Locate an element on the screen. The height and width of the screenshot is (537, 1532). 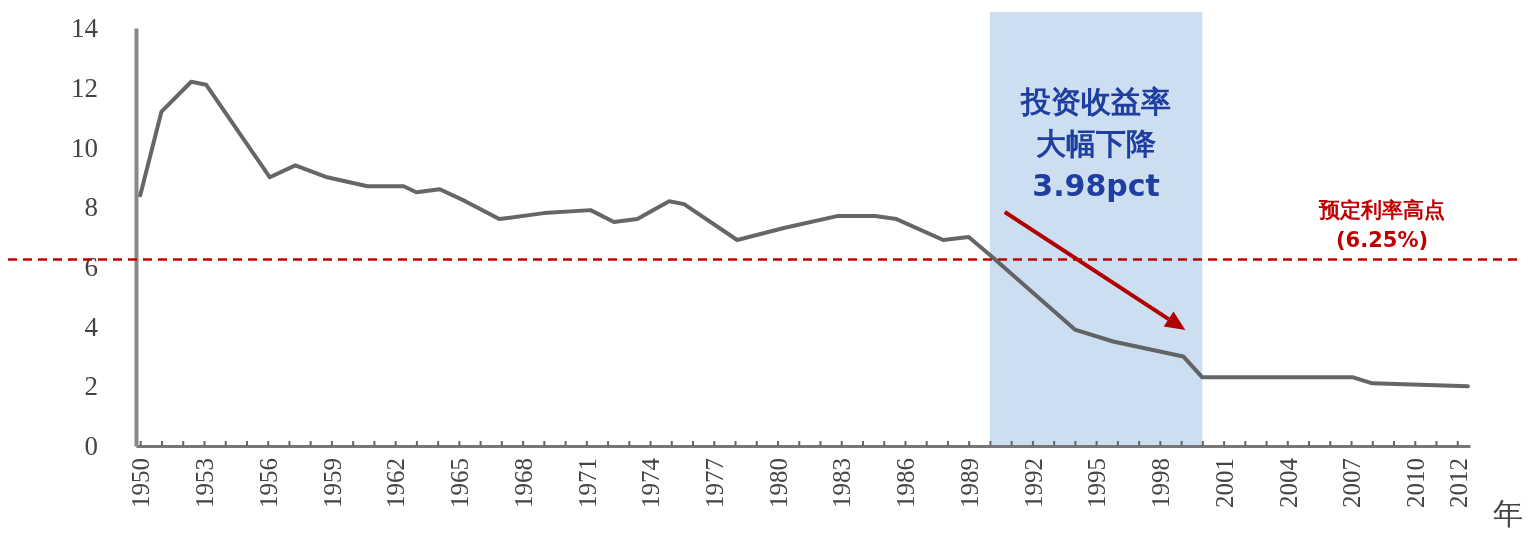
x-tick-label: 1971 is located at coordinates (587, 483).